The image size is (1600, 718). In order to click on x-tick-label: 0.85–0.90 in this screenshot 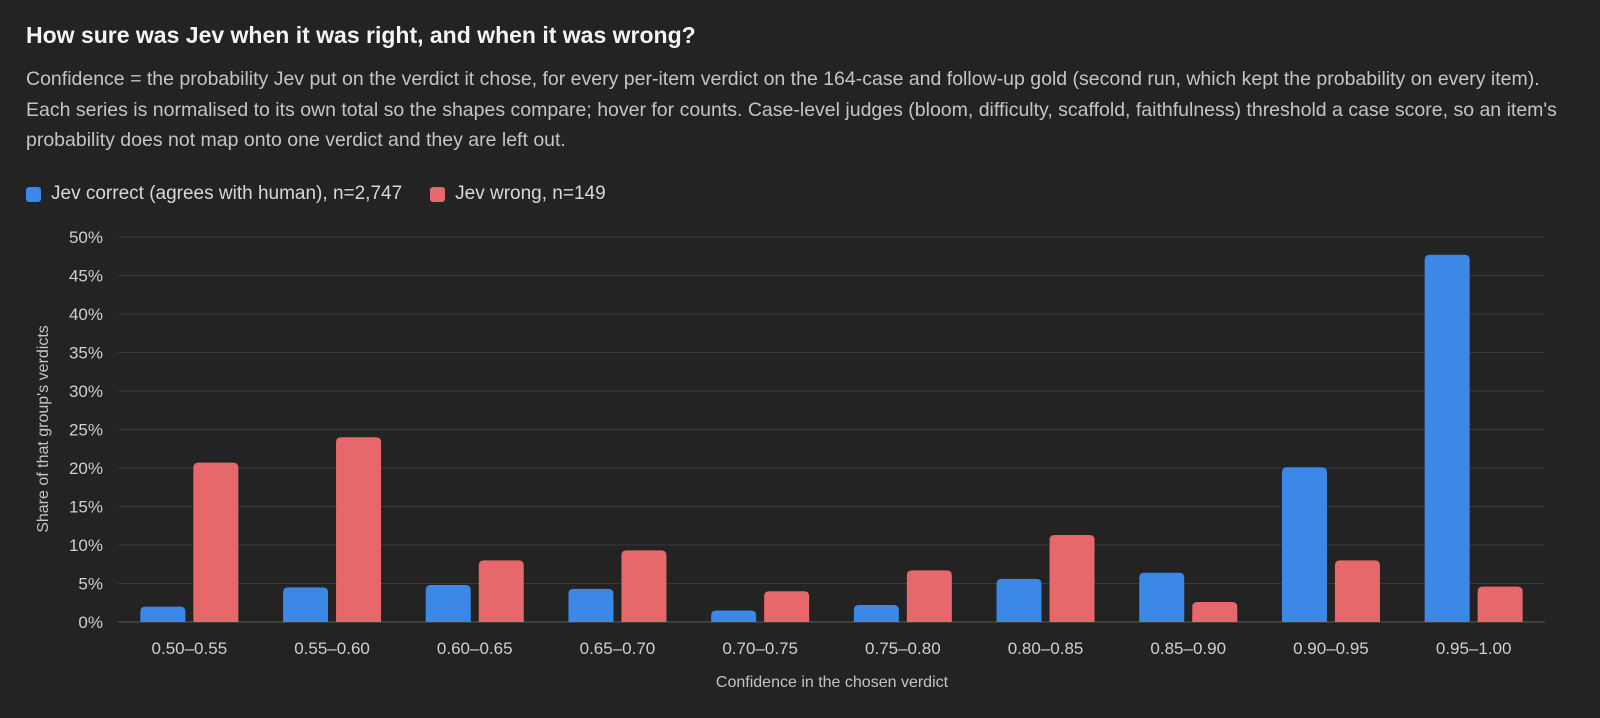, I will do `click(1188, 648)`.